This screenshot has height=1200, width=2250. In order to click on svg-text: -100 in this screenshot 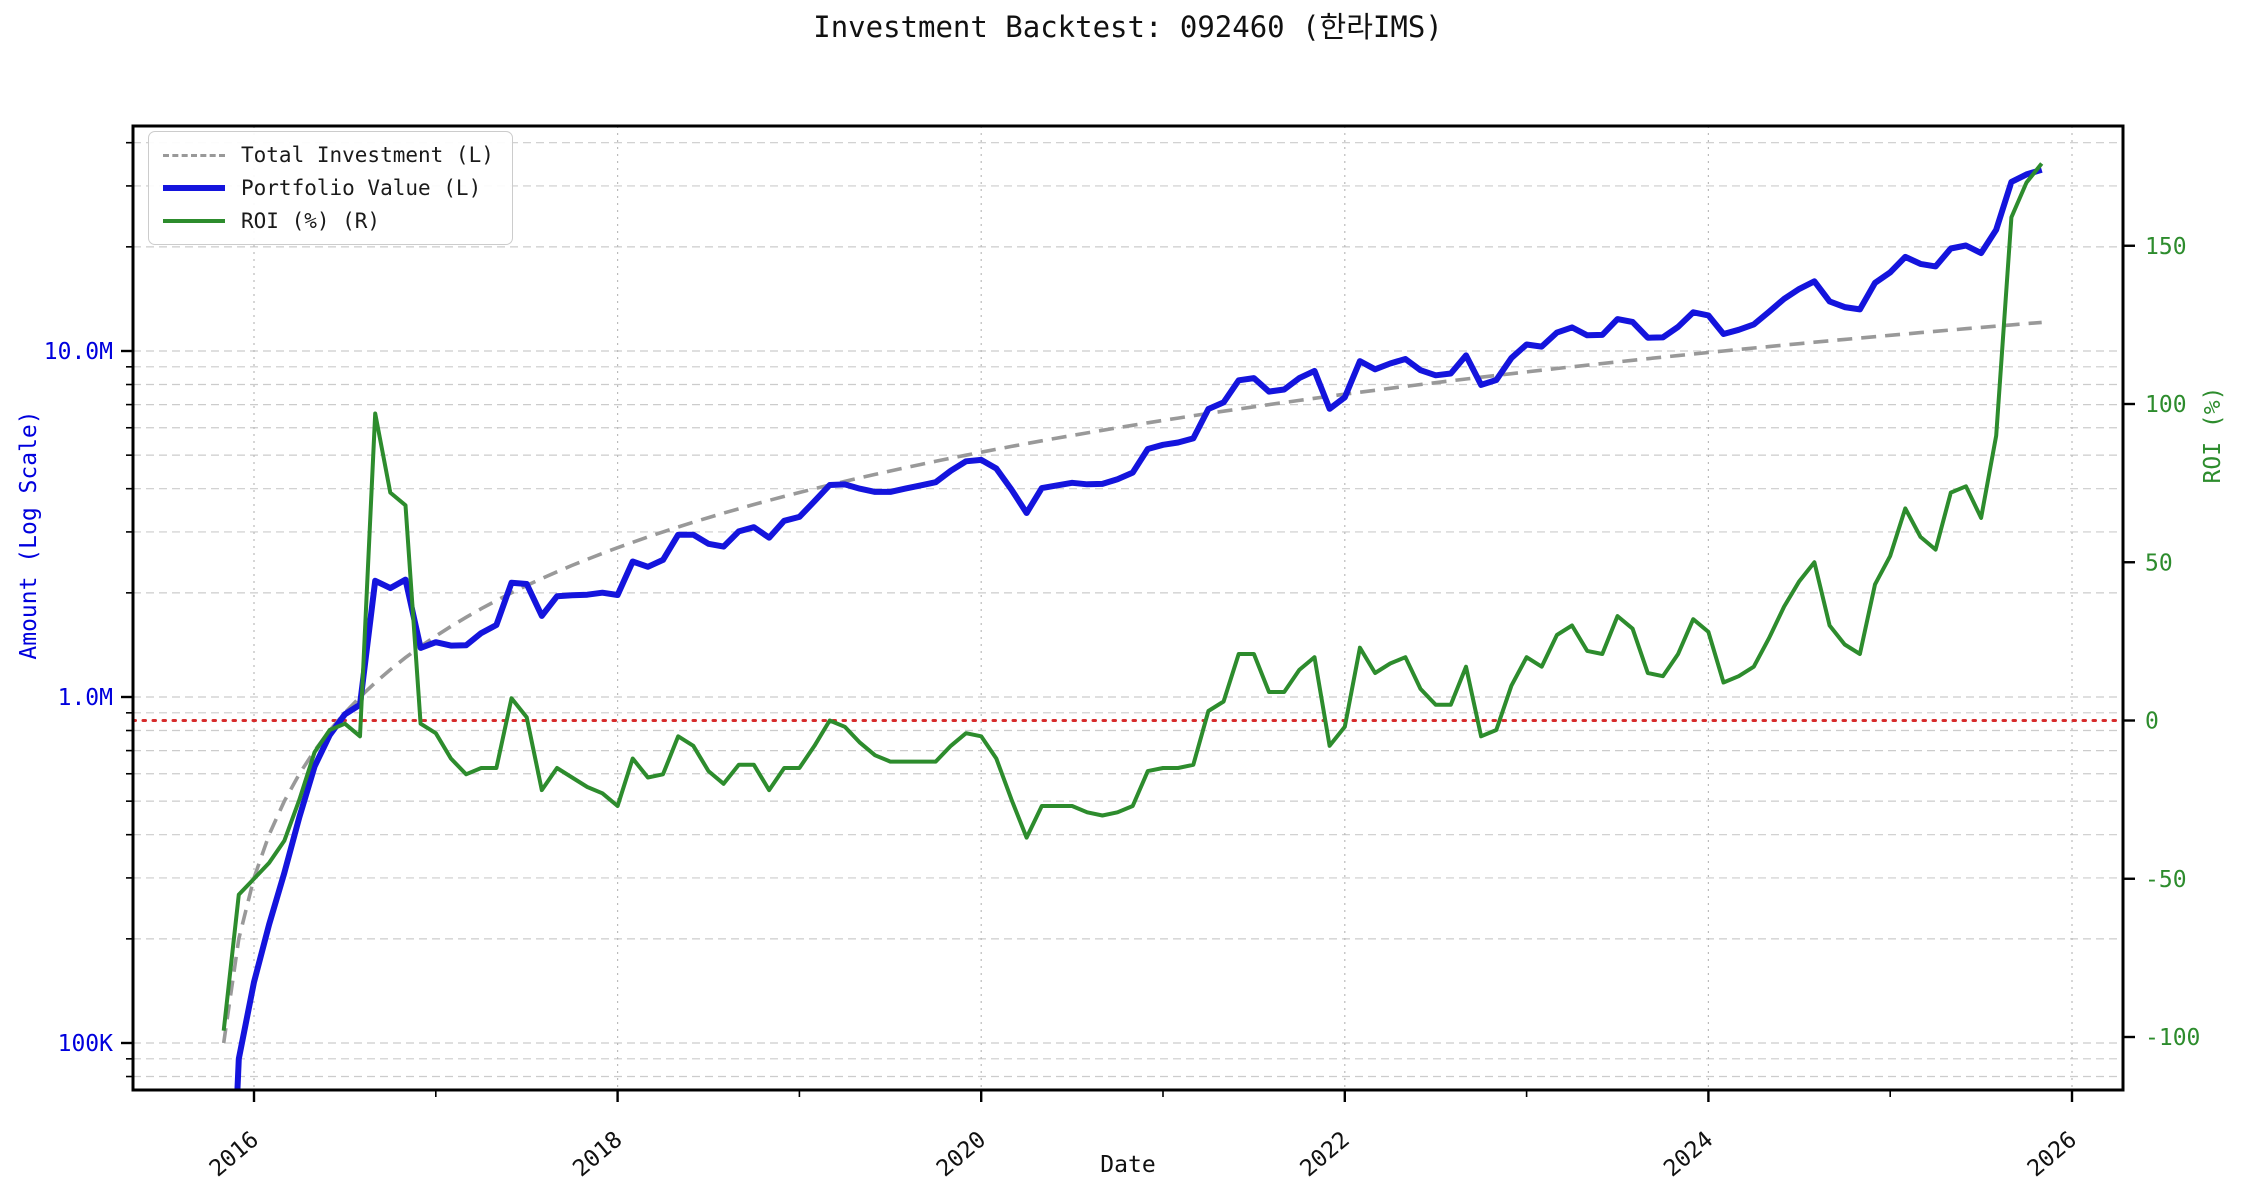, I will do `click(2172, 1038)`.